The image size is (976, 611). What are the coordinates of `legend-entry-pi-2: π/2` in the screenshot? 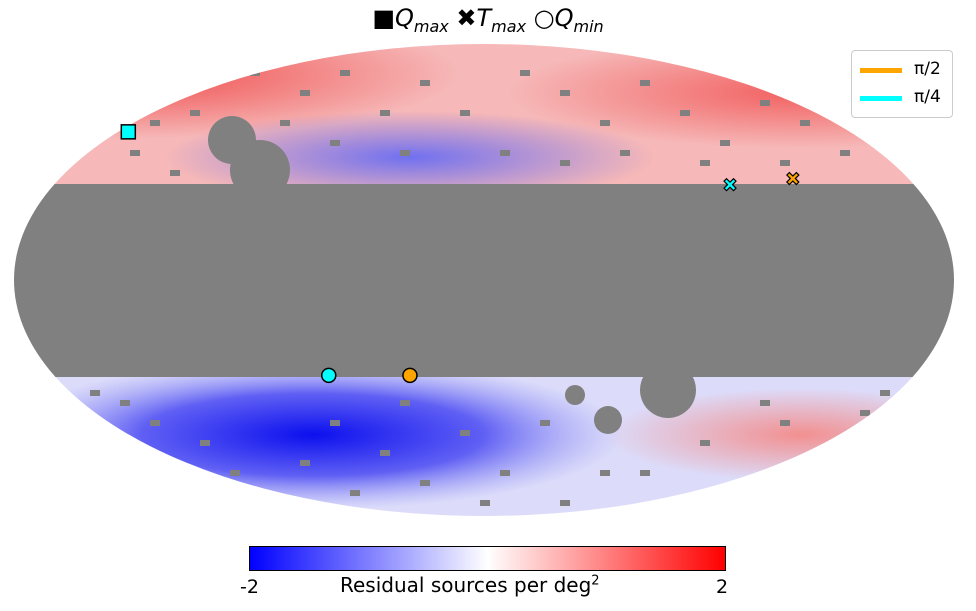 It's located at (905, 70).